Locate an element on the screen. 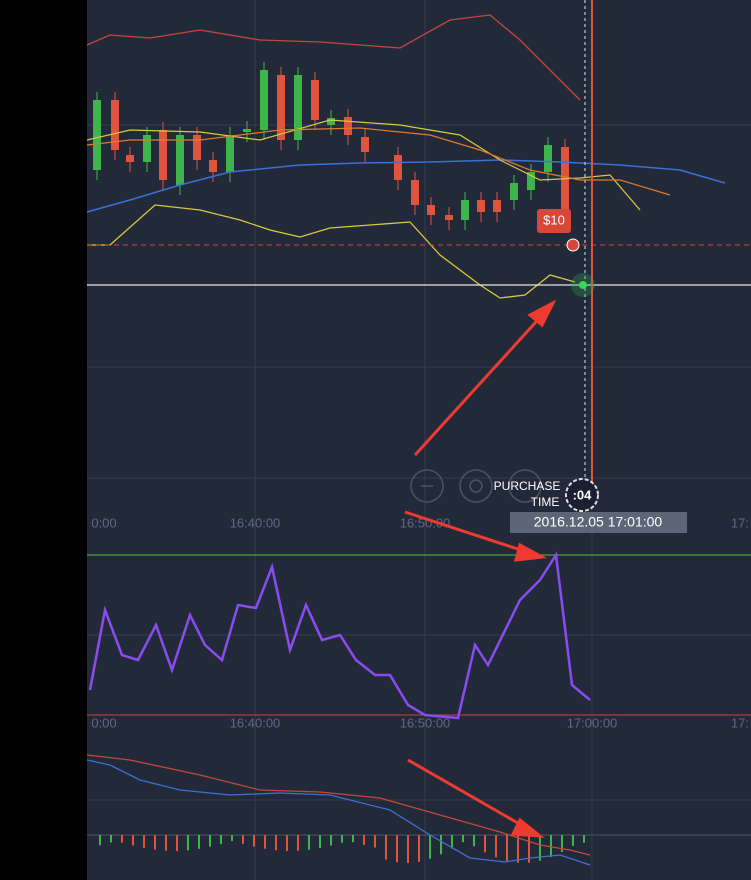 The image size is (751, 880). amount-badge is located at coordinates (554, 221).